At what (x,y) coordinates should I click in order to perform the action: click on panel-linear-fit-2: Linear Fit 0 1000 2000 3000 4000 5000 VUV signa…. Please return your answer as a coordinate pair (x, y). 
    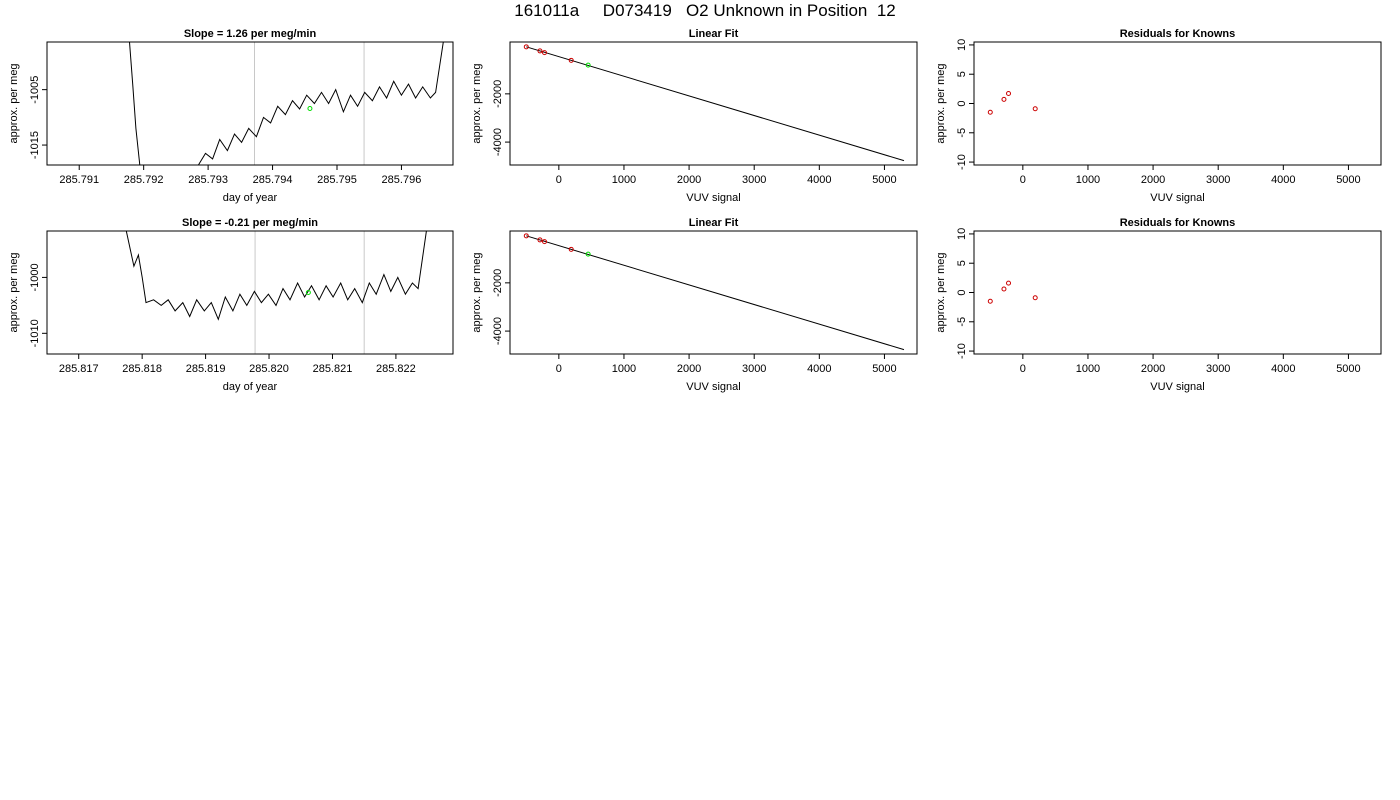
    Looking at the image, I should click on (694, 305).